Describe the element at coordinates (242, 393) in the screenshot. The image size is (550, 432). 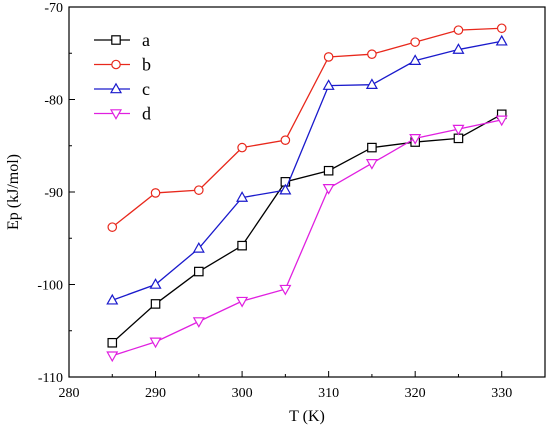
I see `x-tick-label: 300` at that location.